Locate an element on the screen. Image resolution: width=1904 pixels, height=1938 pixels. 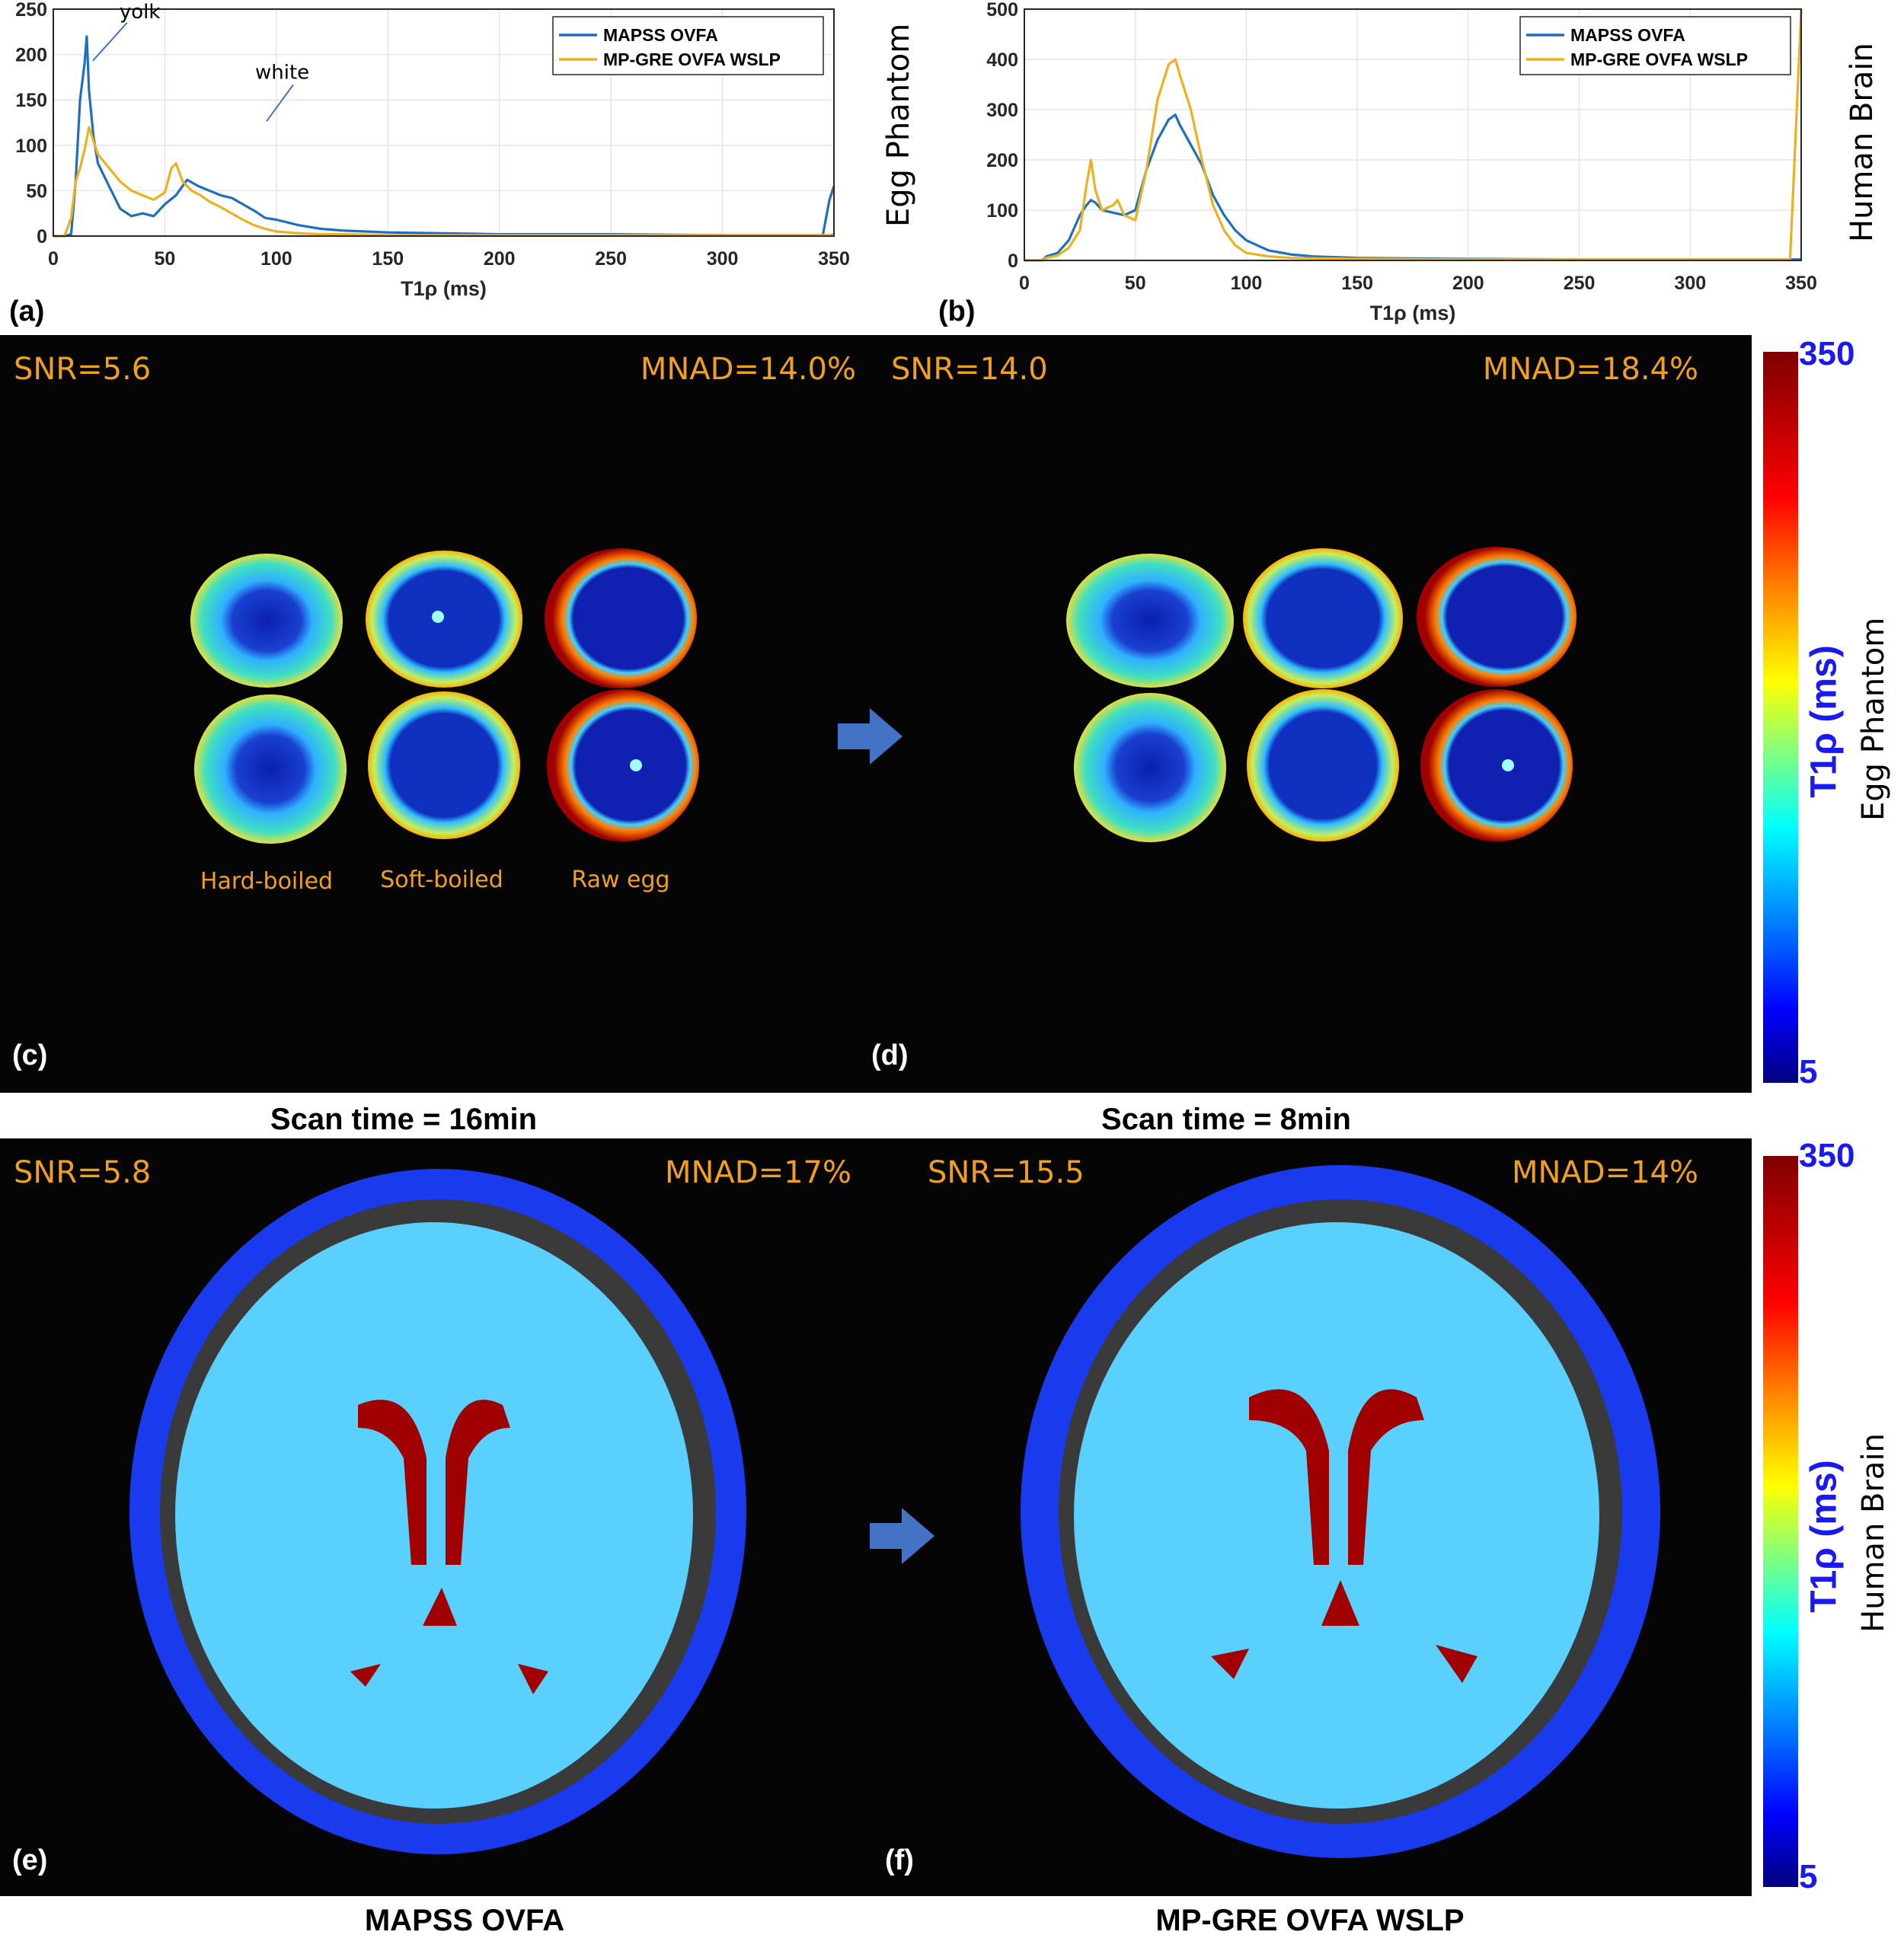
egg-phantom-side-label: Egg Phantom is located at coordinates (898, 125).